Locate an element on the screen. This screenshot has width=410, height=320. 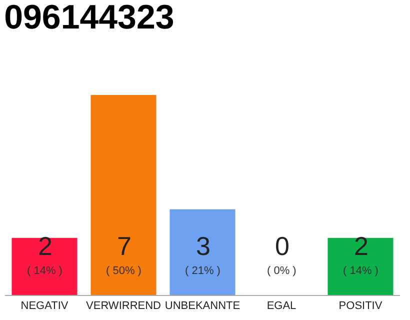
x-tick-label: VERWIRREND is located at coordinates (124, 306).